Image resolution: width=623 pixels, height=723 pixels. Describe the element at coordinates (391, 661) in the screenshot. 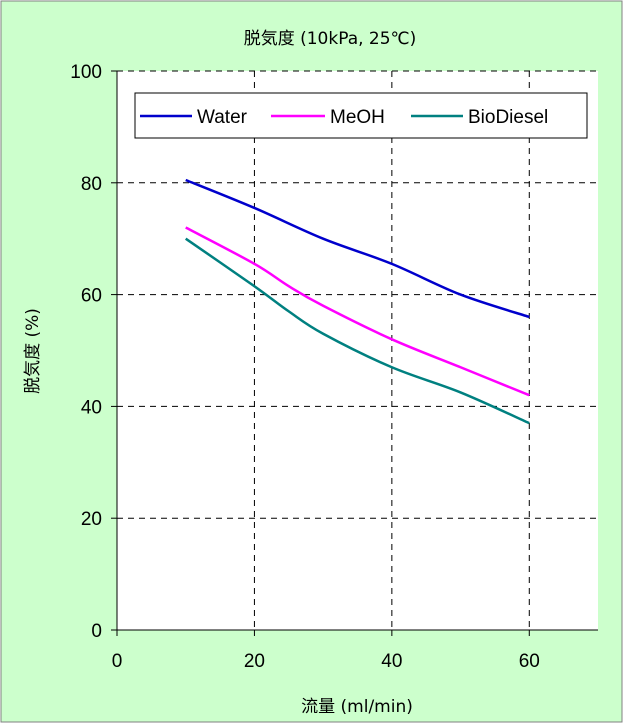

I see `x-tick-label: 40` at that location.